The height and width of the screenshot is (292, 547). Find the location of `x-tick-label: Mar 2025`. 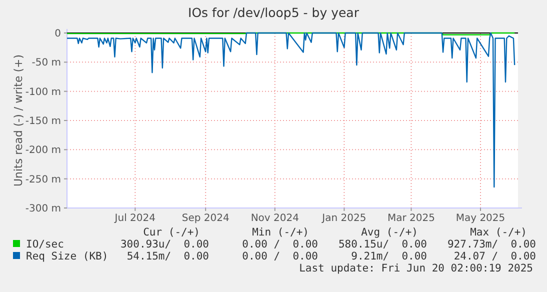

x-tick-label: Mar 2025 is located at coordinates (411, 218).